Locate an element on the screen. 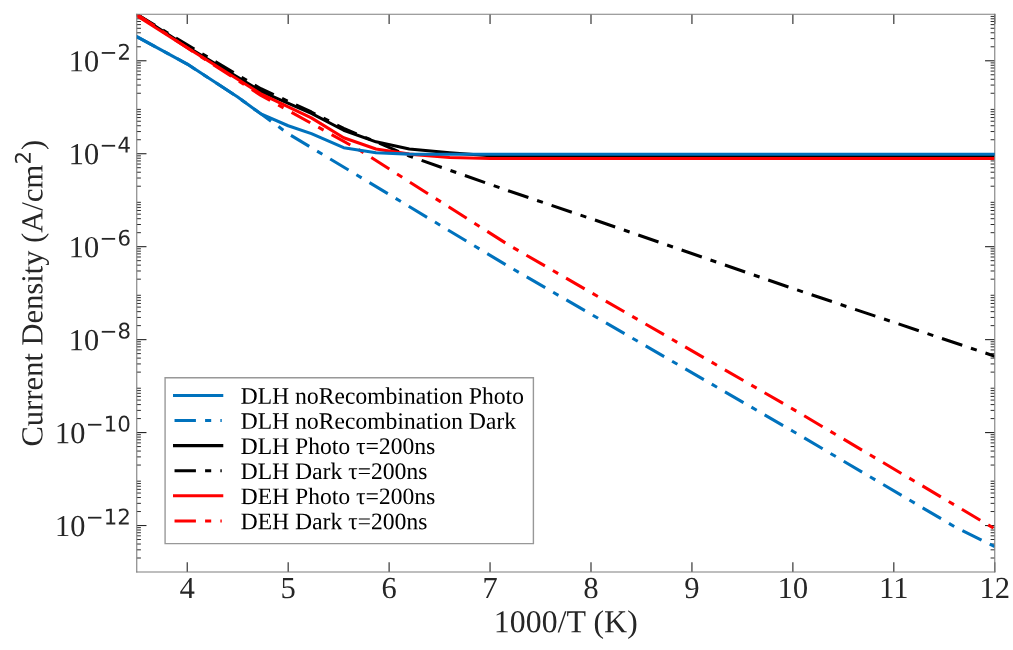 The height and width of the screenshot is (650, 1013). y-tick-label: 10$^{−6}$ is located at coordinates (100, 243).